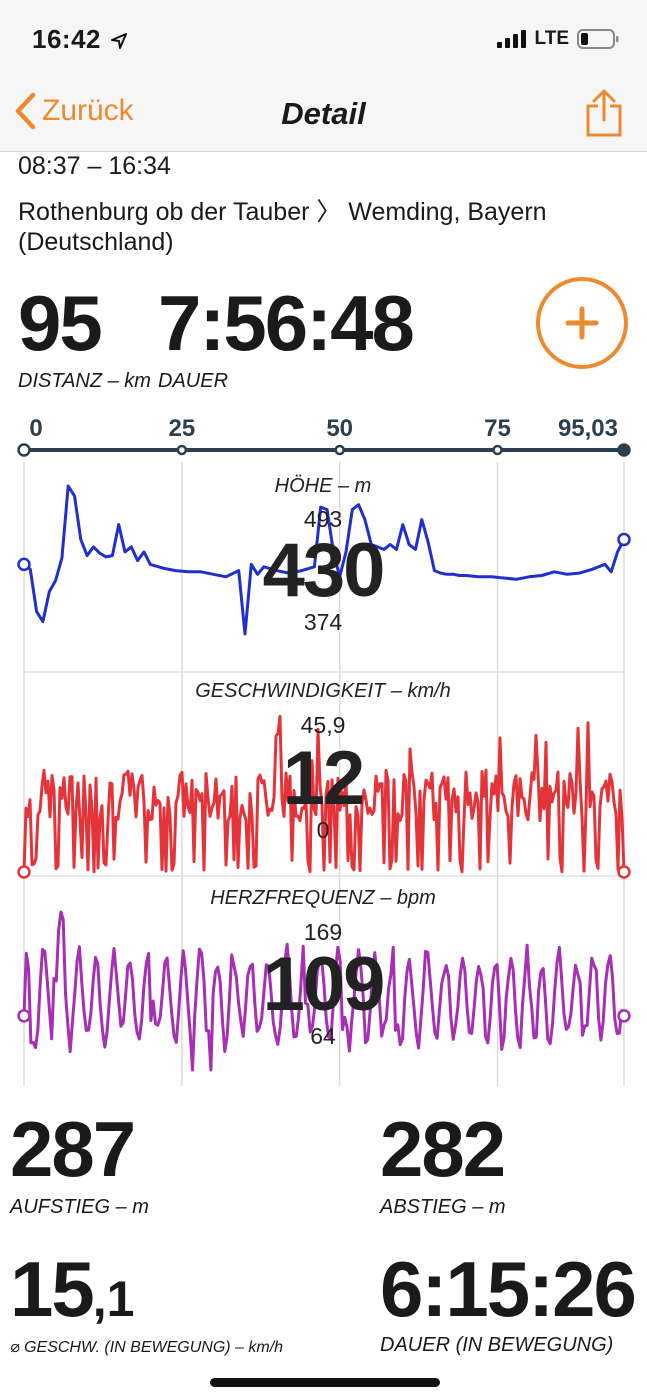  I want to click on share-button, so click(604, 115).